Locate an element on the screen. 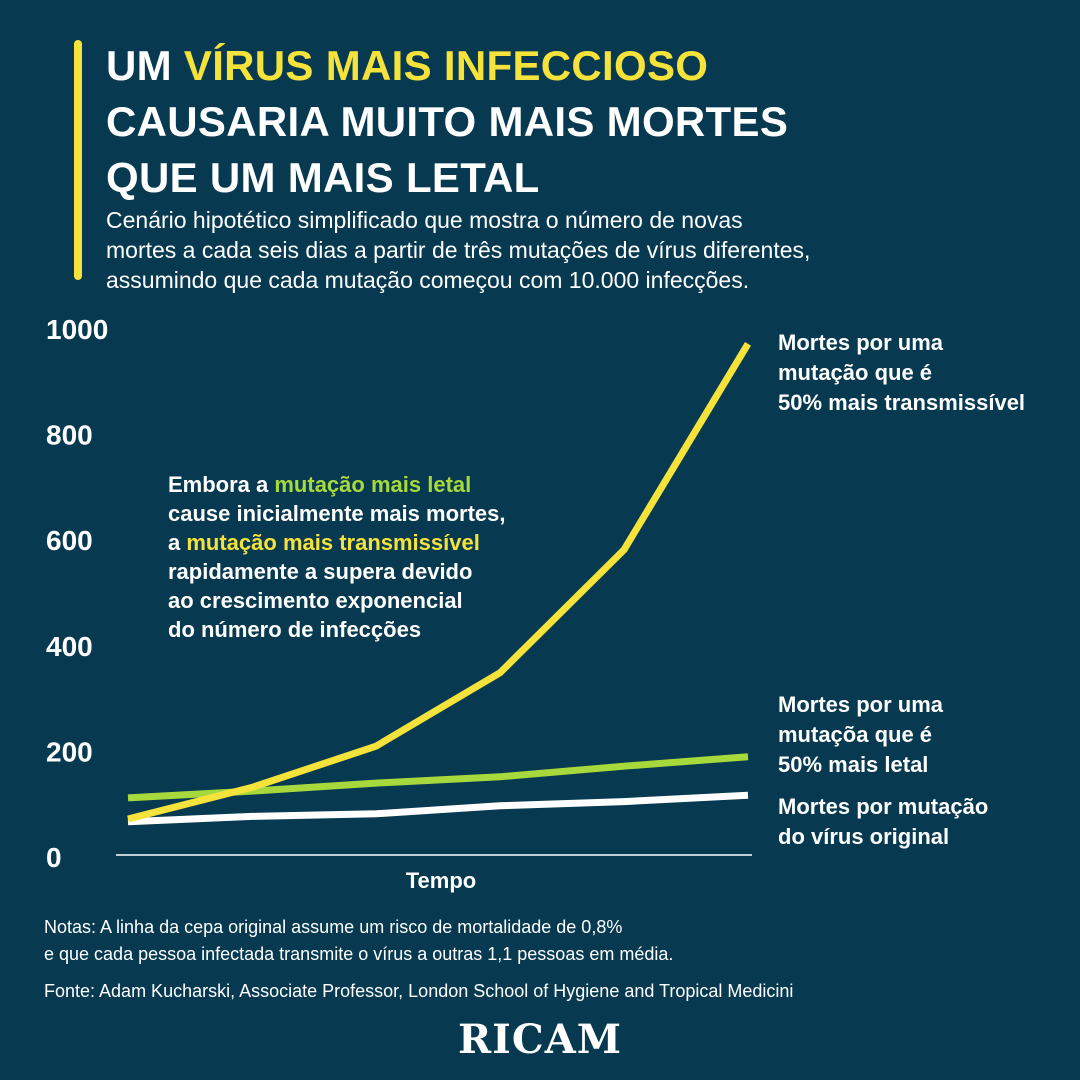 The height and width of the screenshot is (1080, 1080). annotation-text: rapidamente a supera devido is located at coordinates (320, 571).